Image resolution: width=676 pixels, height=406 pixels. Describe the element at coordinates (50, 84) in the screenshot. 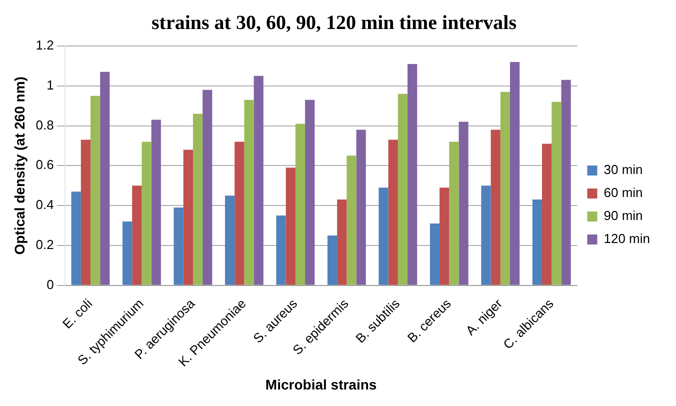

I see `y-tick-label: 1` at that location.